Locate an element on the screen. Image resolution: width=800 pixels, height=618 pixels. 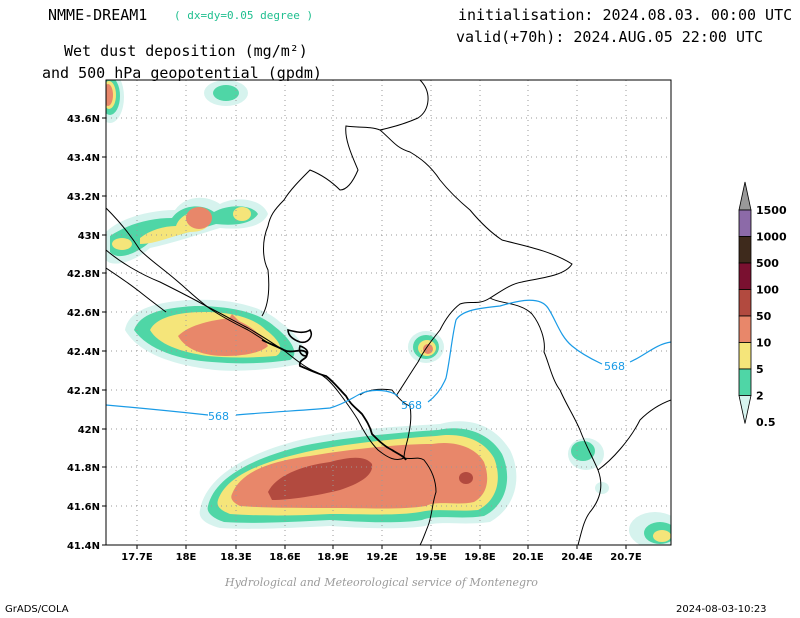
colorbar-level-label: 2 is located at coordinates (760, 396).